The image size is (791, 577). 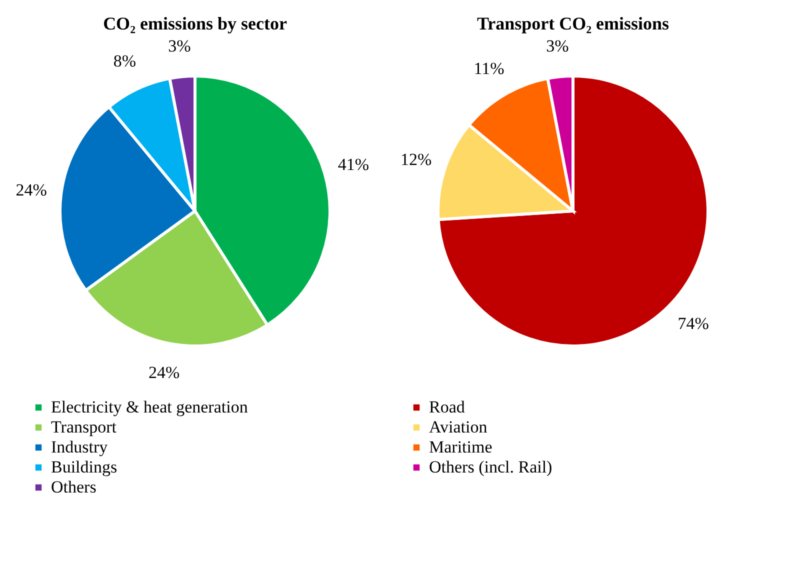 What do you see at coordinates (195, 24) in the screenshot?
I see `chart-title: CO₂ emissions by sector` at bounding box center [195, 24].